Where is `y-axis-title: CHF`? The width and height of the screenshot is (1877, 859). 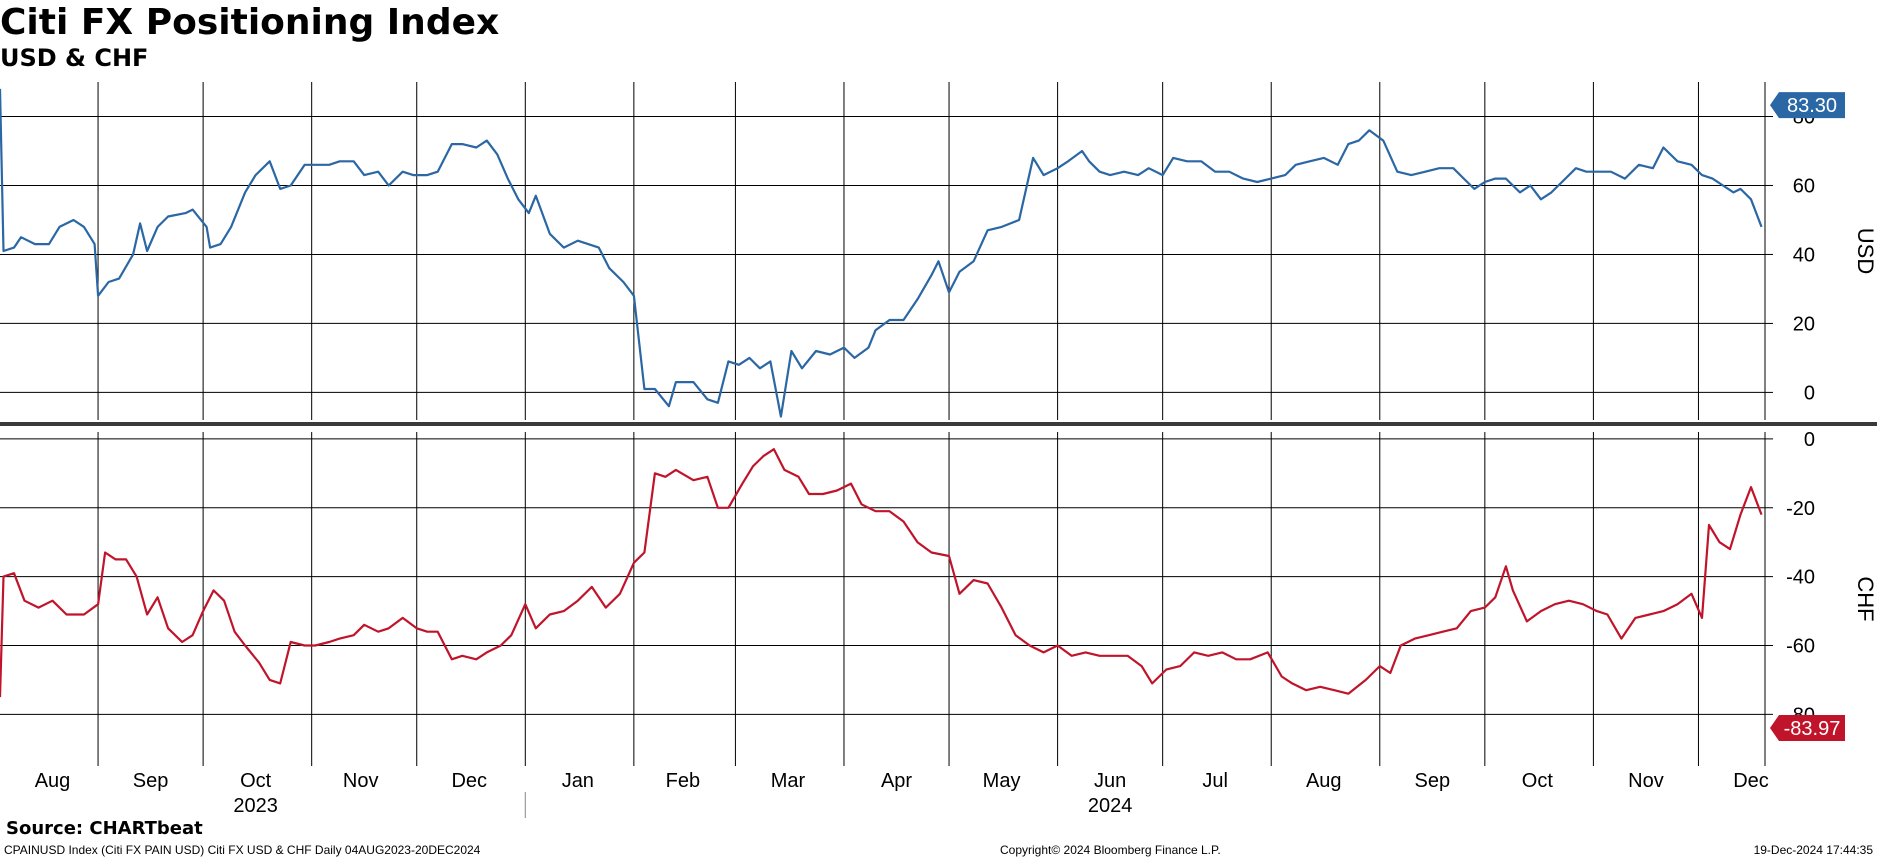 y-axis-title: CHF is located at coordinates (1865, 598).